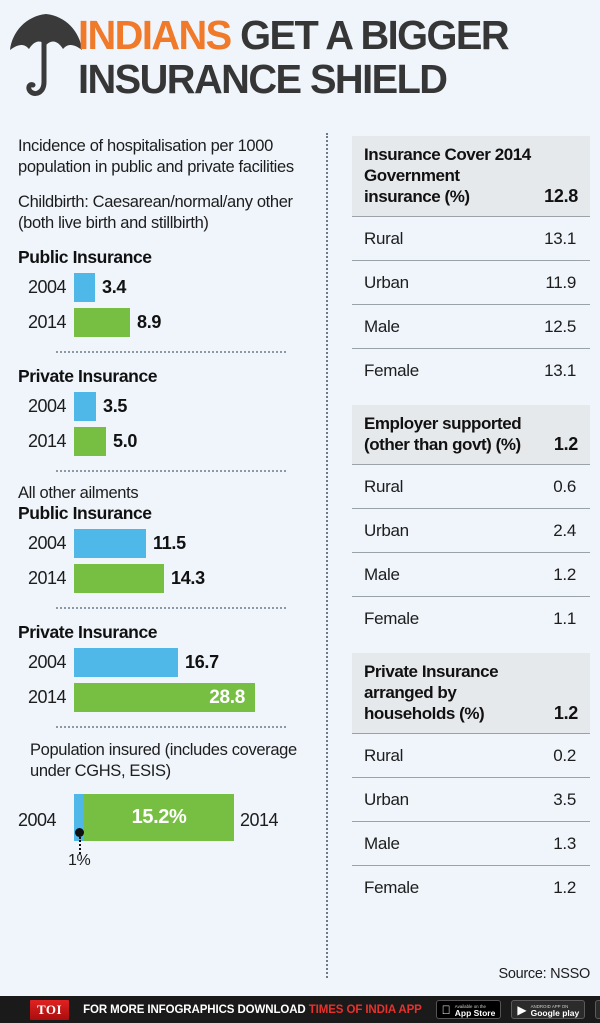 The height and width of the screenshot is (1023, 600). I want to click on play-triangle-icon: ▶, so click(517, 1009).